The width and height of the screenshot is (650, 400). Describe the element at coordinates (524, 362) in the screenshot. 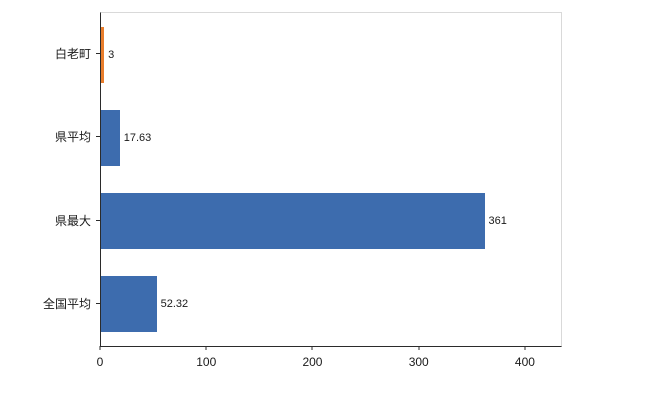

I see `x-tick-label: 400` at that location.